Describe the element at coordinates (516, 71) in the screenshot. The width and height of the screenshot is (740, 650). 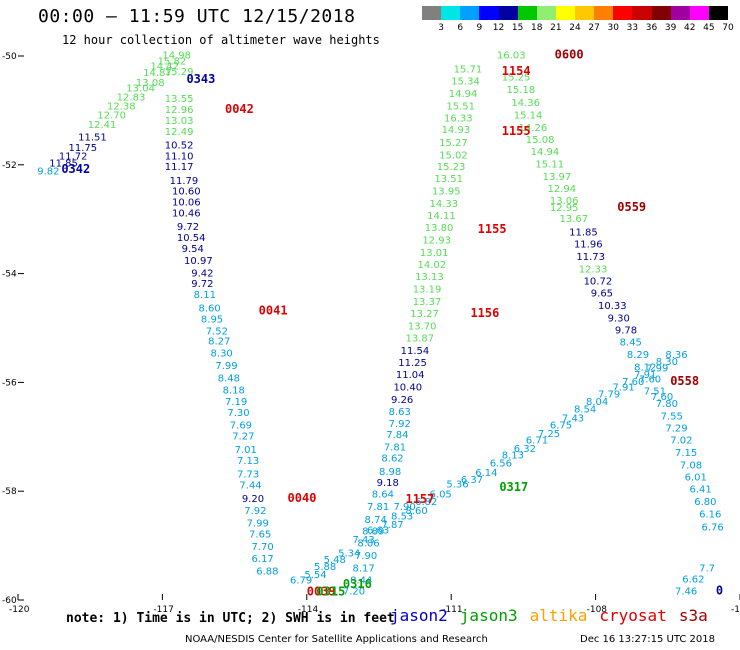
I see `pass-time-label: 1154` at that location.